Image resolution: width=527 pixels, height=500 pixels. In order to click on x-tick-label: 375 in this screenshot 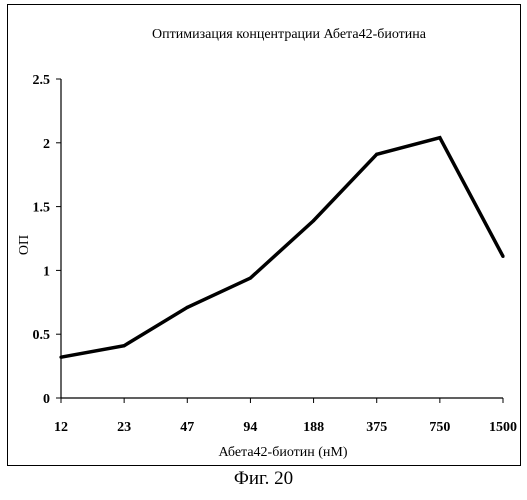, I will do `click(376, 427)`.